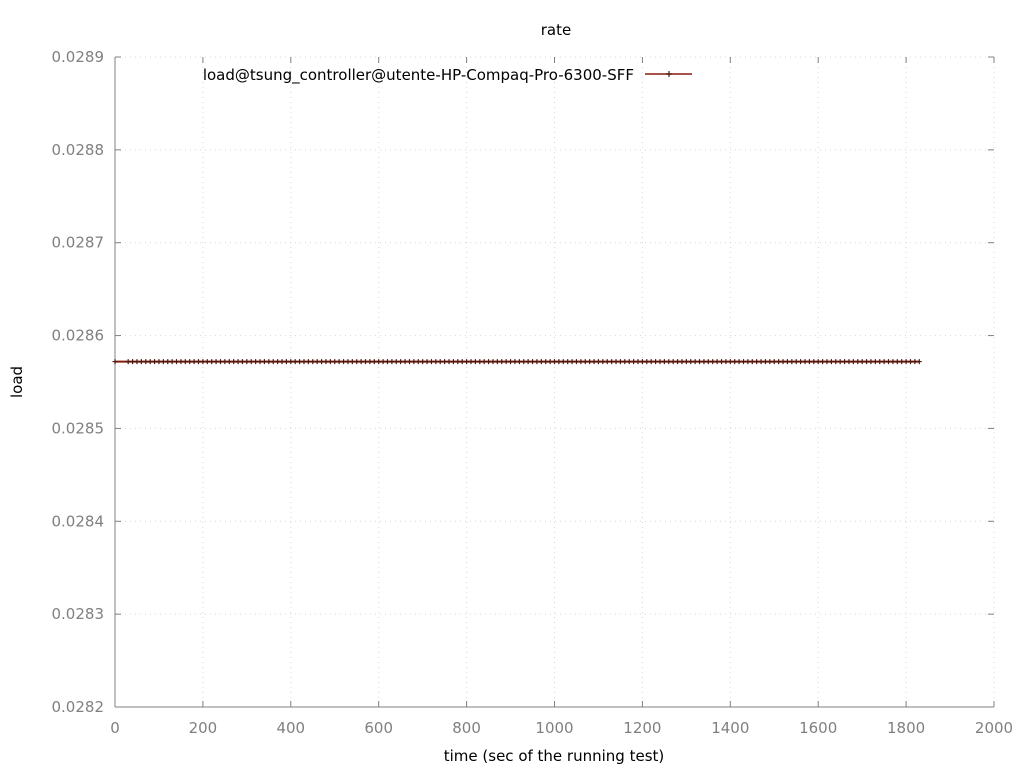  I want to click on x-tick-label: 600, so click(378, 728).